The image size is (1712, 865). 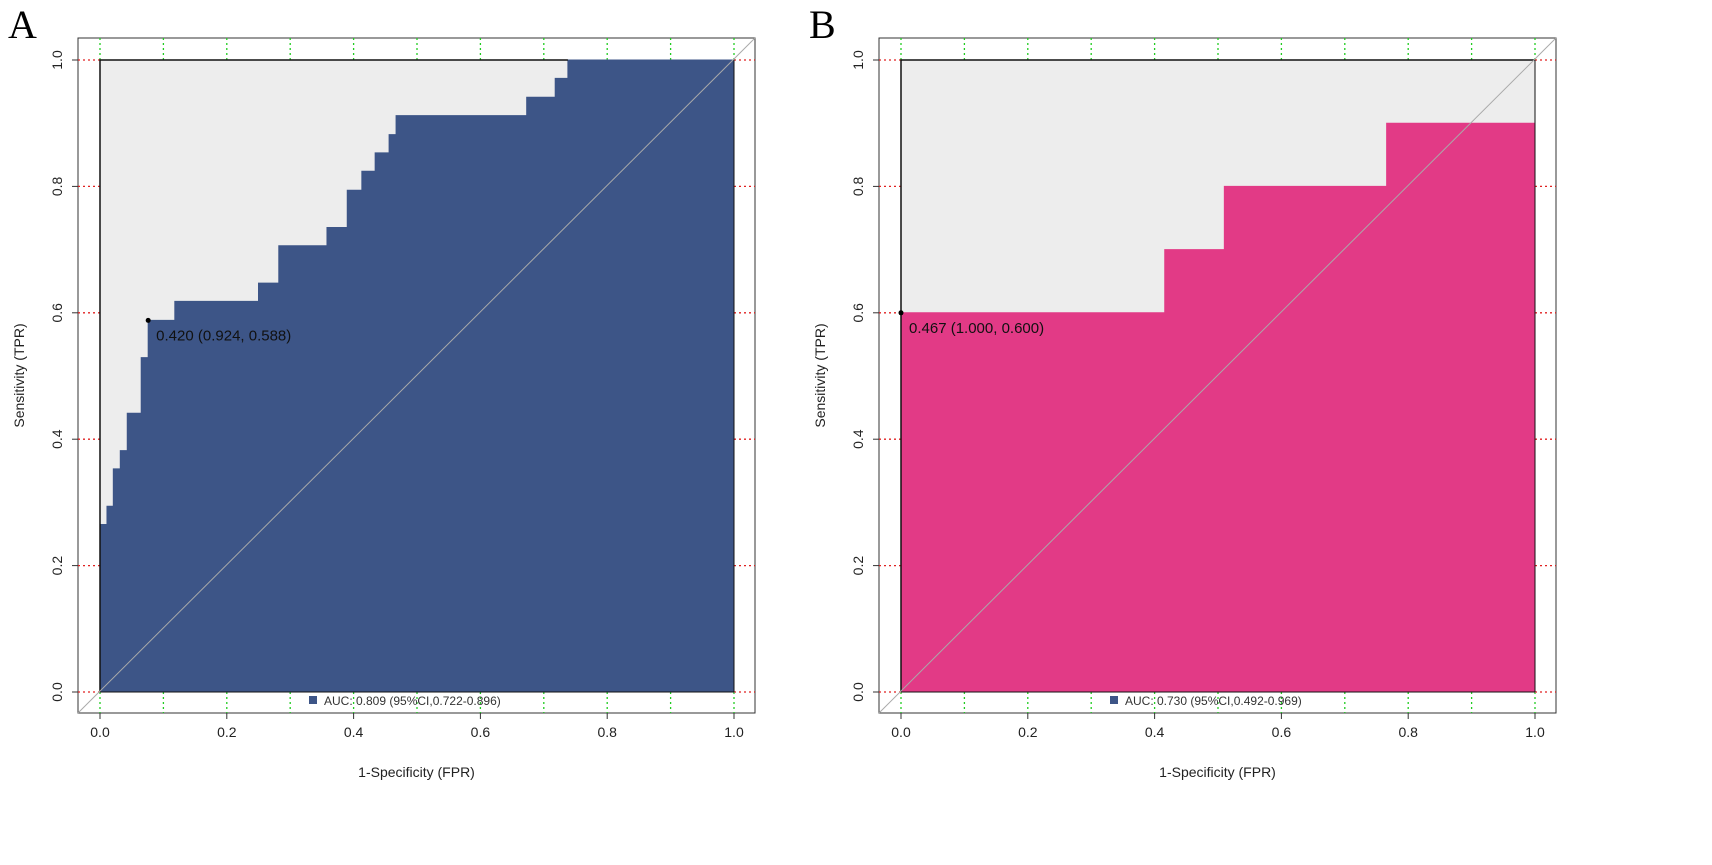 What do you see at coordinates (1213, 701) in the screenshot?
I see `legend-label: AUC: 0.730 (95%CI,0.492-0.969)` at bounding box center [1213, 701].